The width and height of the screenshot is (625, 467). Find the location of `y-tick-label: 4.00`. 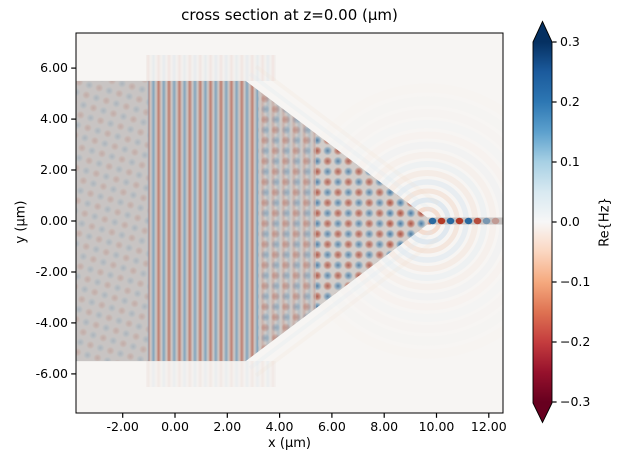

y-tick-label: 4.00 is located at coordinates (54, 119).